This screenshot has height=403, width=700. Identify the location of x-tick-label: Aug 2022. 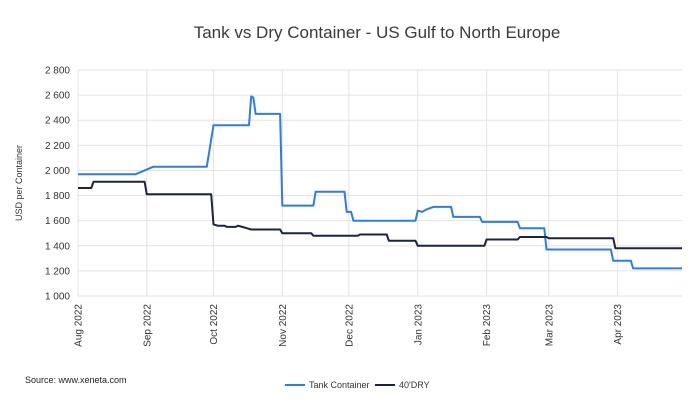
(79, 325).